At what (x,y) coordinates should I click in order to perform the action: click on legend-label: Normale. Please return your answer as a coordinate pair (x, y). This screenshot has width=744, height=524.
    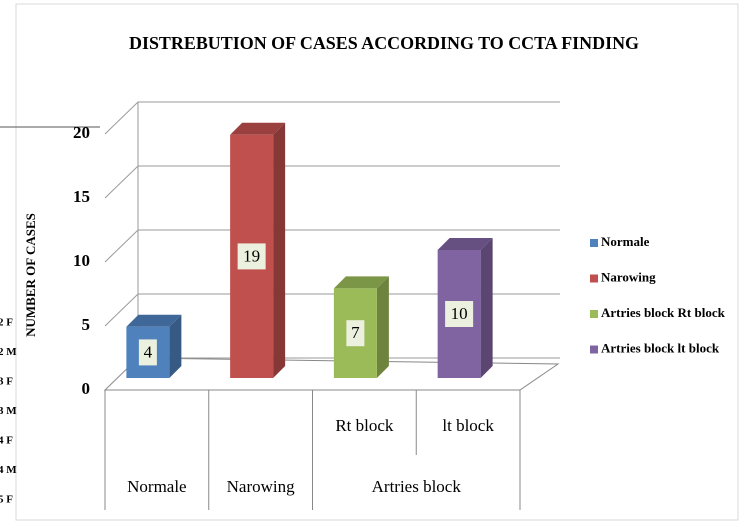
    Looking at the image, I should click on (625, 241).